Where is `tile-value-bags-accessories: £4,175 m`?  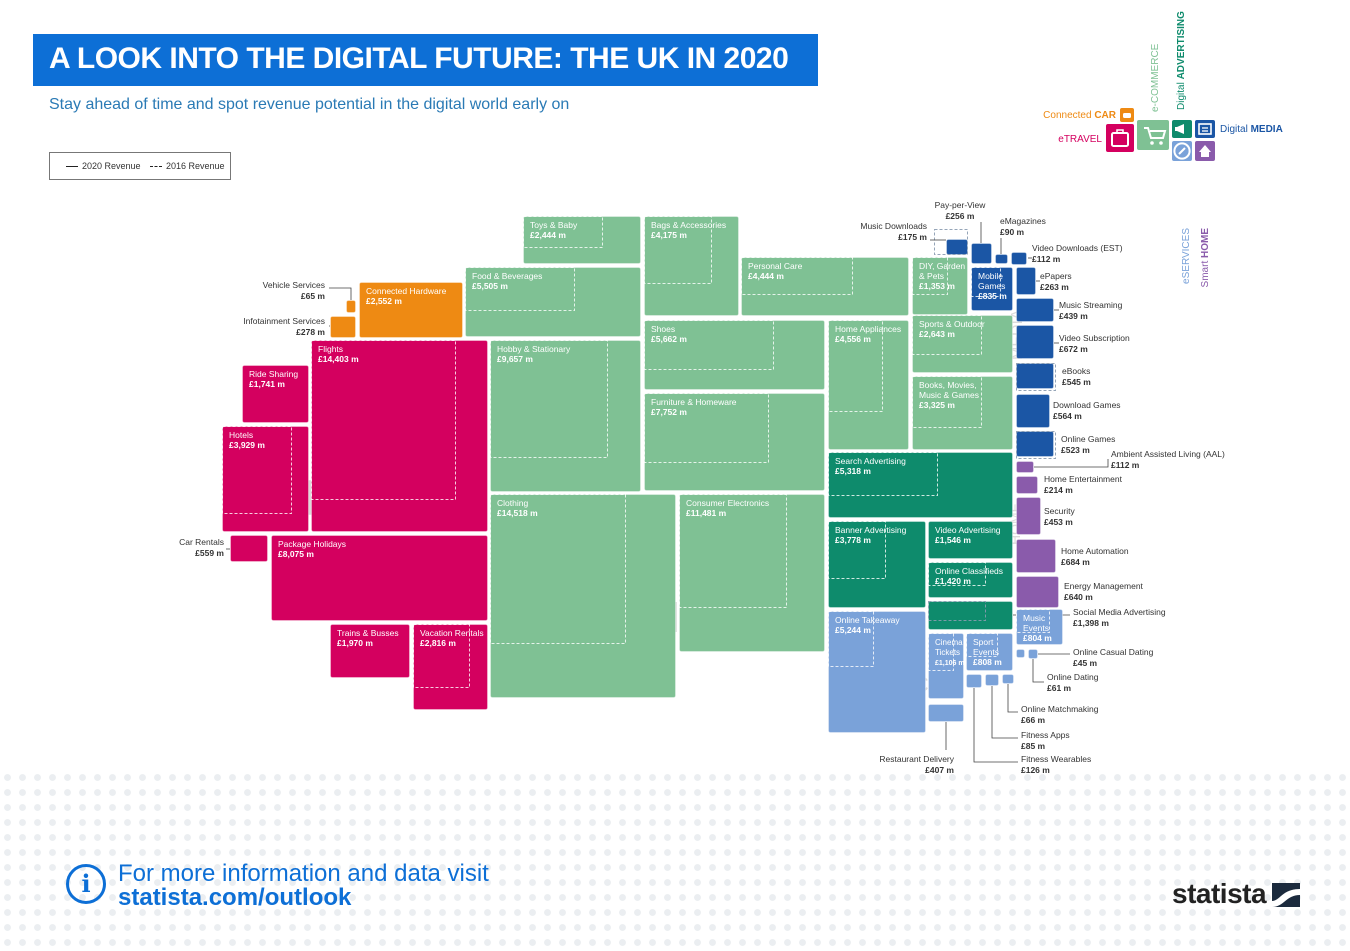 tile-value-bags-accessories: £4,175 m is located at coordinates (669, 235).